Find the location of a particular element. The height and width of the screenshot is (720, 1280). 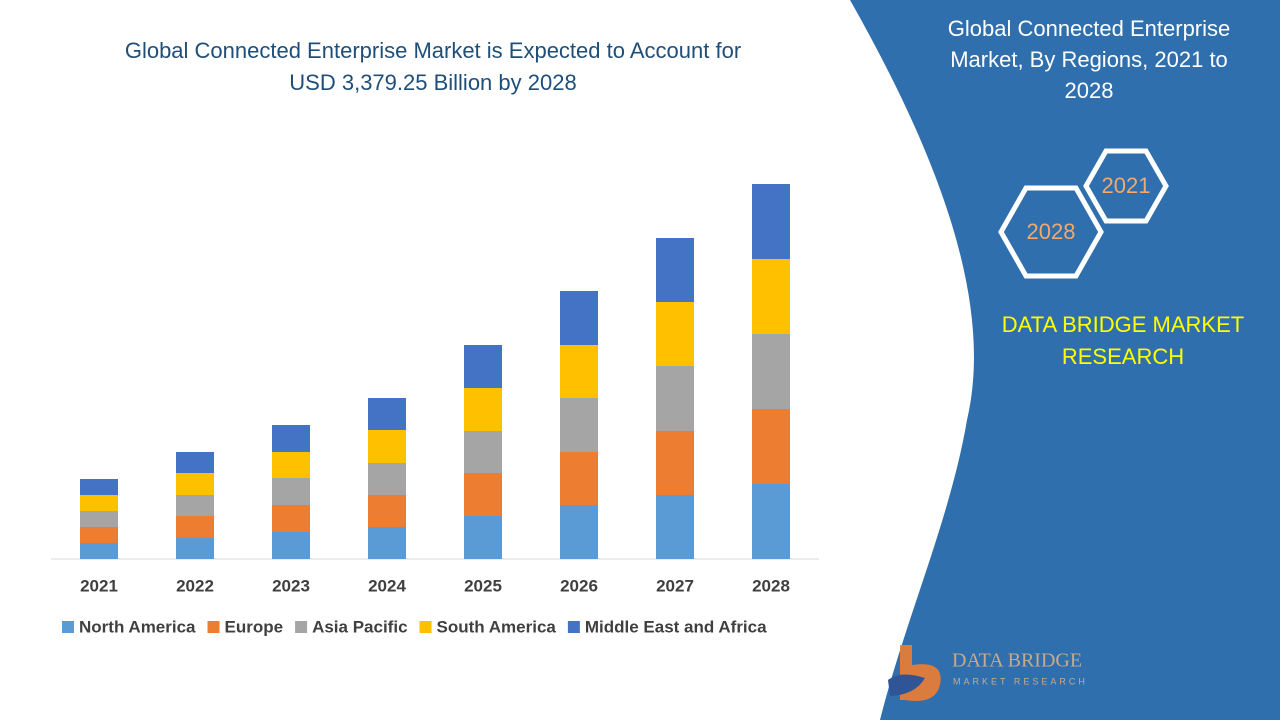

x-tick-label: 2023 is located at coordinates (291, 585).